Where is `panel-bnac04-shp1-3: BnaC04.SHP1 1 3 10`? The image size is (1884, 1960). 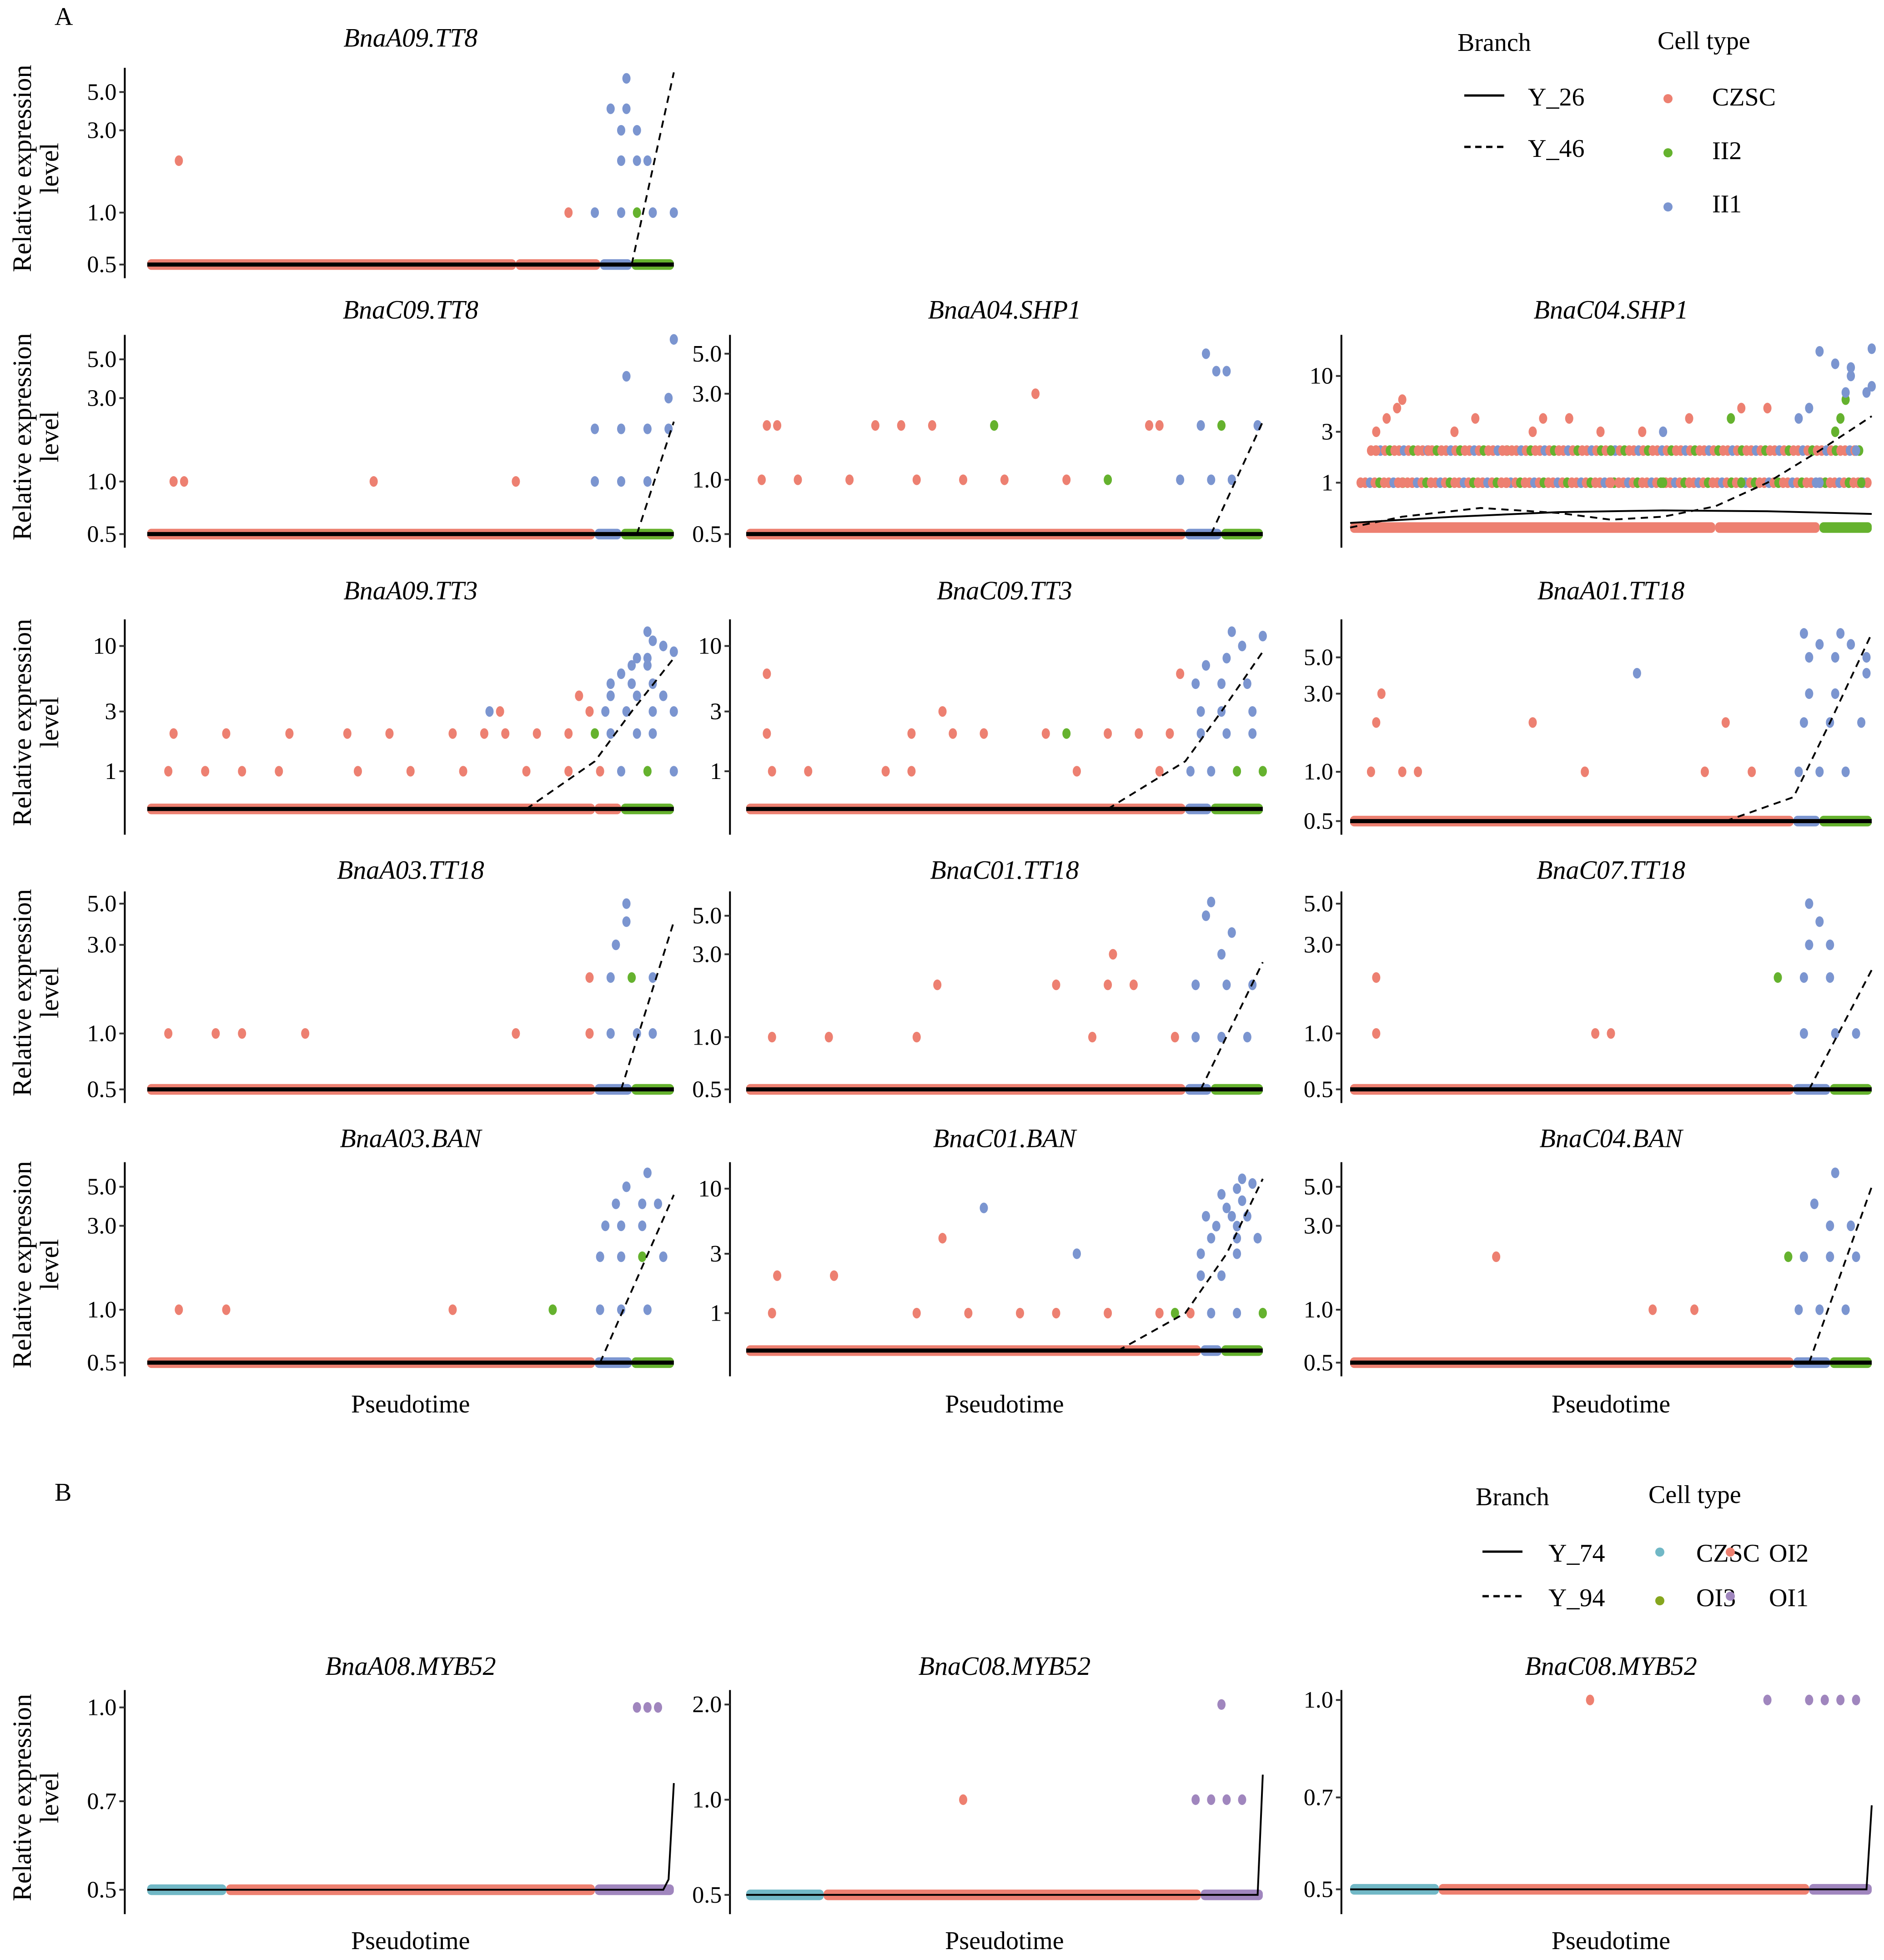 panel-bnac04-shp1-3: BnaC04.SHP1 1 3 10 is located at coordinates (1593, 421).